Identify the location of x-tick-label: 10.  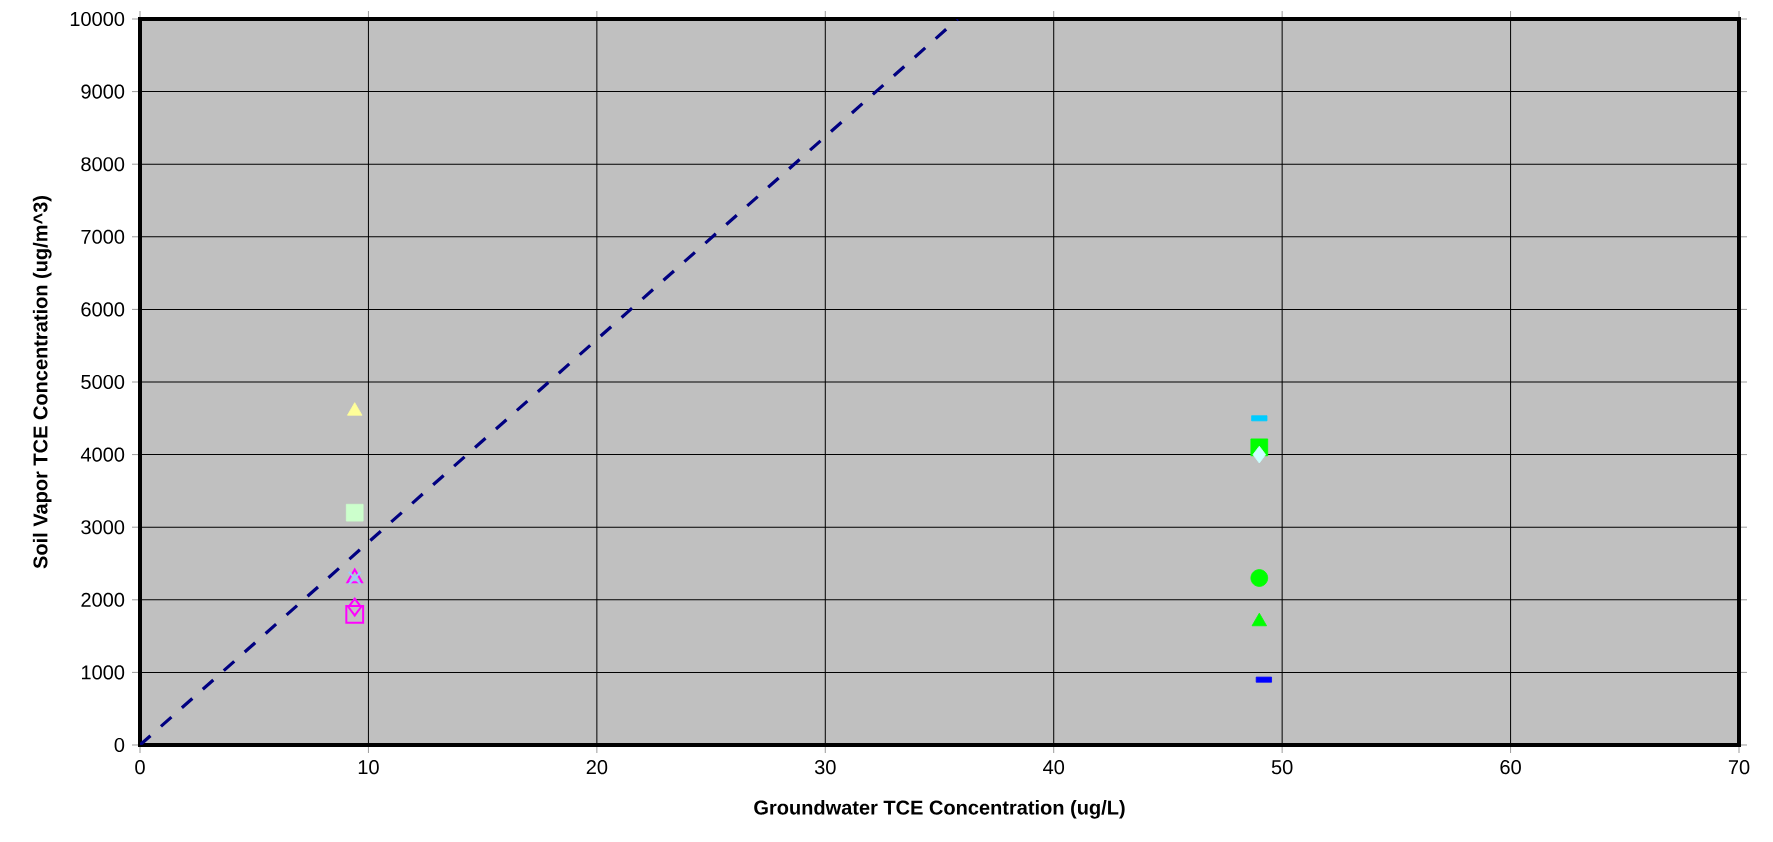
(368, 767).